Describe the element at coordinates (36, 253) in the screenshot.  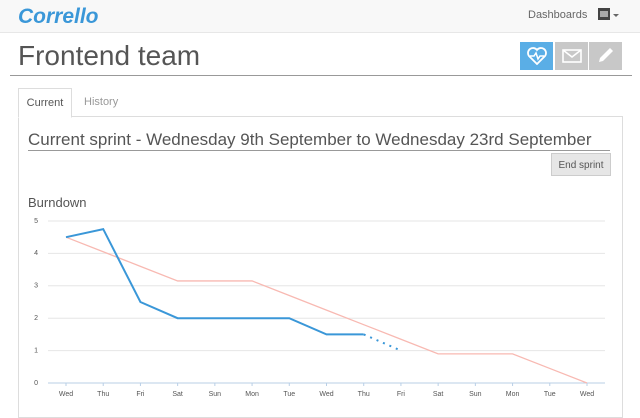
I see `y-tick-label: 4` at that location.